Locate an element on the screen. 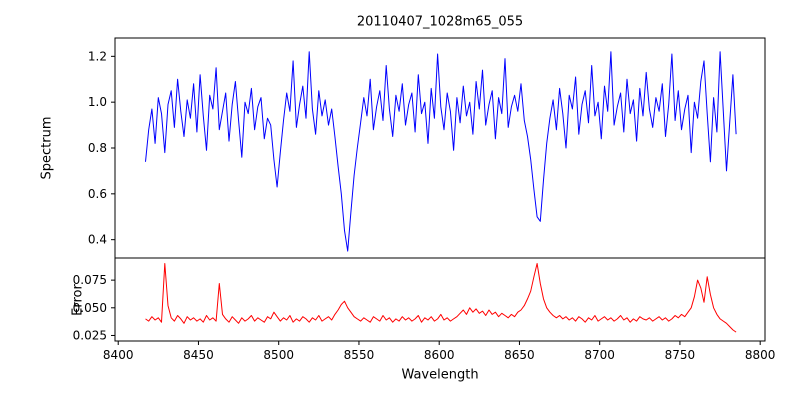 This screenshot has width=800, height=400. svg-text: 0.025 is located at coordinates (90, 335).